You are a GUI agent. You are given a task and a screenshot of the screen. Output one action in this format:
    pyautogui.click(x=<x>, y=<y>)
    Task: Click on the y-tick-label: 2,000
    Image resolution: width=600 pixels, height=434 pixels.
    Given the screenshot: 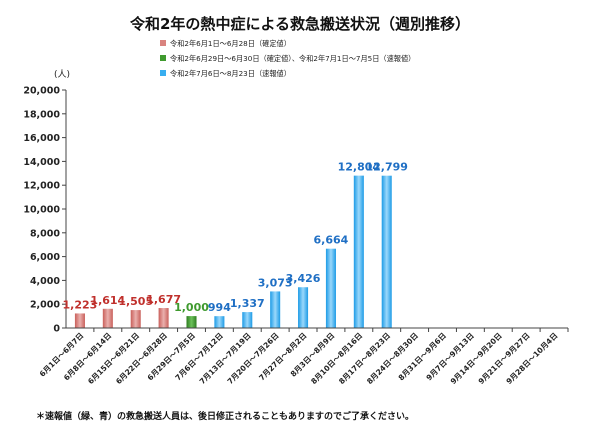 What is the action you would take?
    pyautogui.click(x=45, y=305)
    